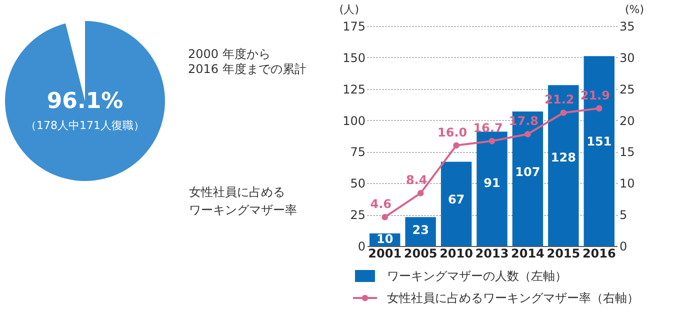 This screenshot has width=690, height=323. I want to click on data-label: 4.6, so click(381, 204).